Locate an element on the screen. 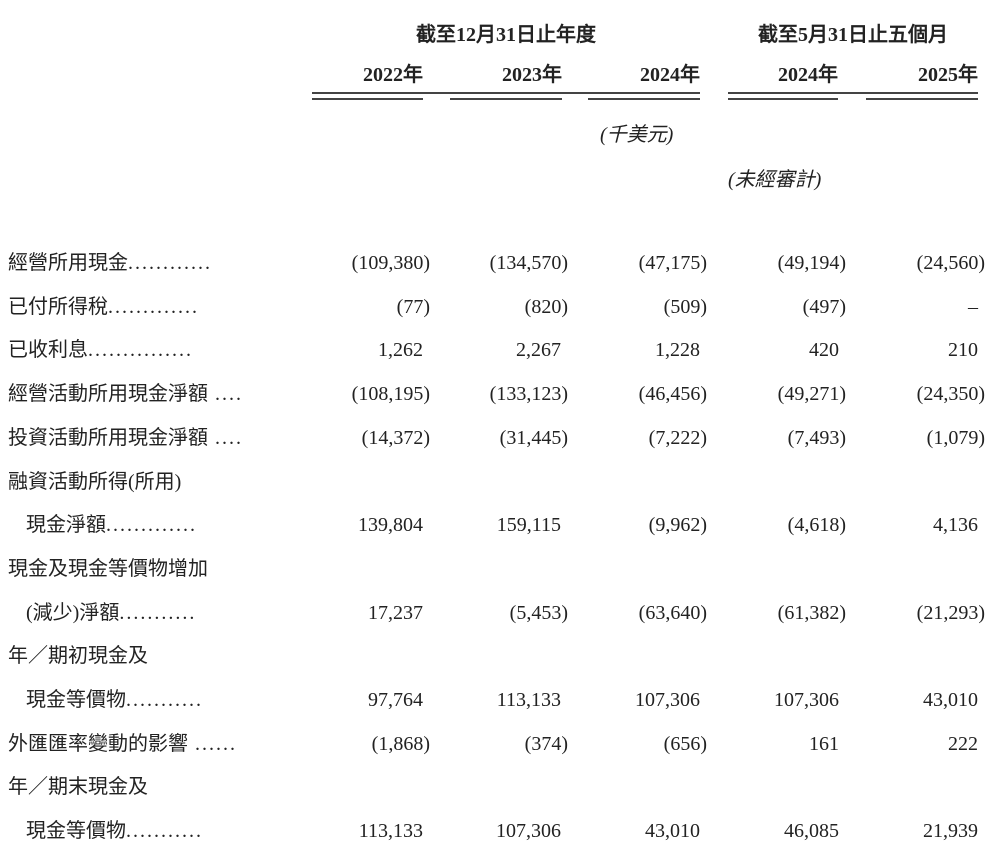 Image resolution: width=1000 pixels, height=855 pixels. header-rule-fiscal-year is located at coordinates (506, 93).